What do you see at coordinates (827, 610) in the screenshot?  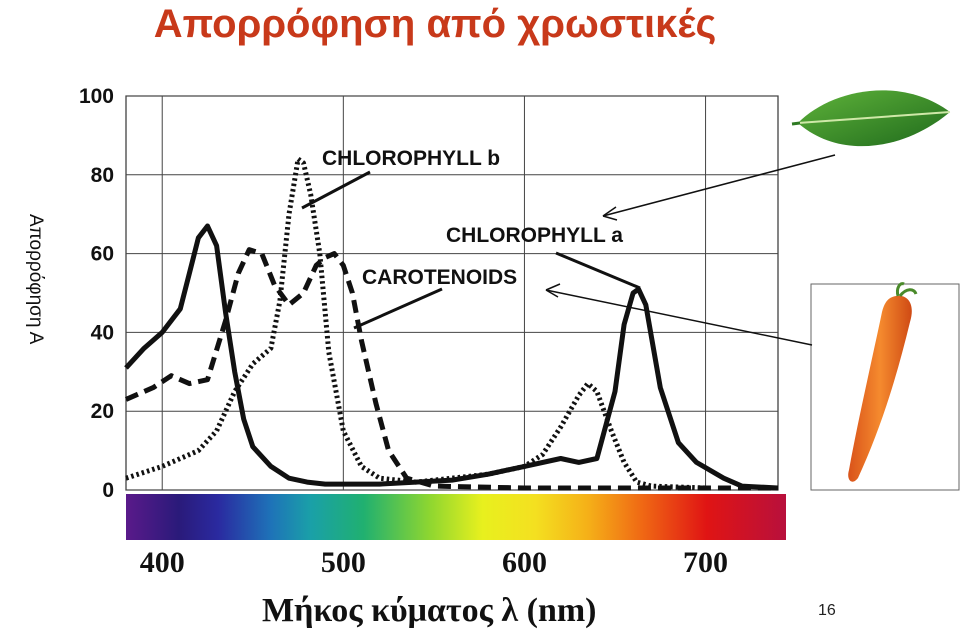 I see `page-number: 16` at bounding box center [827, 610].